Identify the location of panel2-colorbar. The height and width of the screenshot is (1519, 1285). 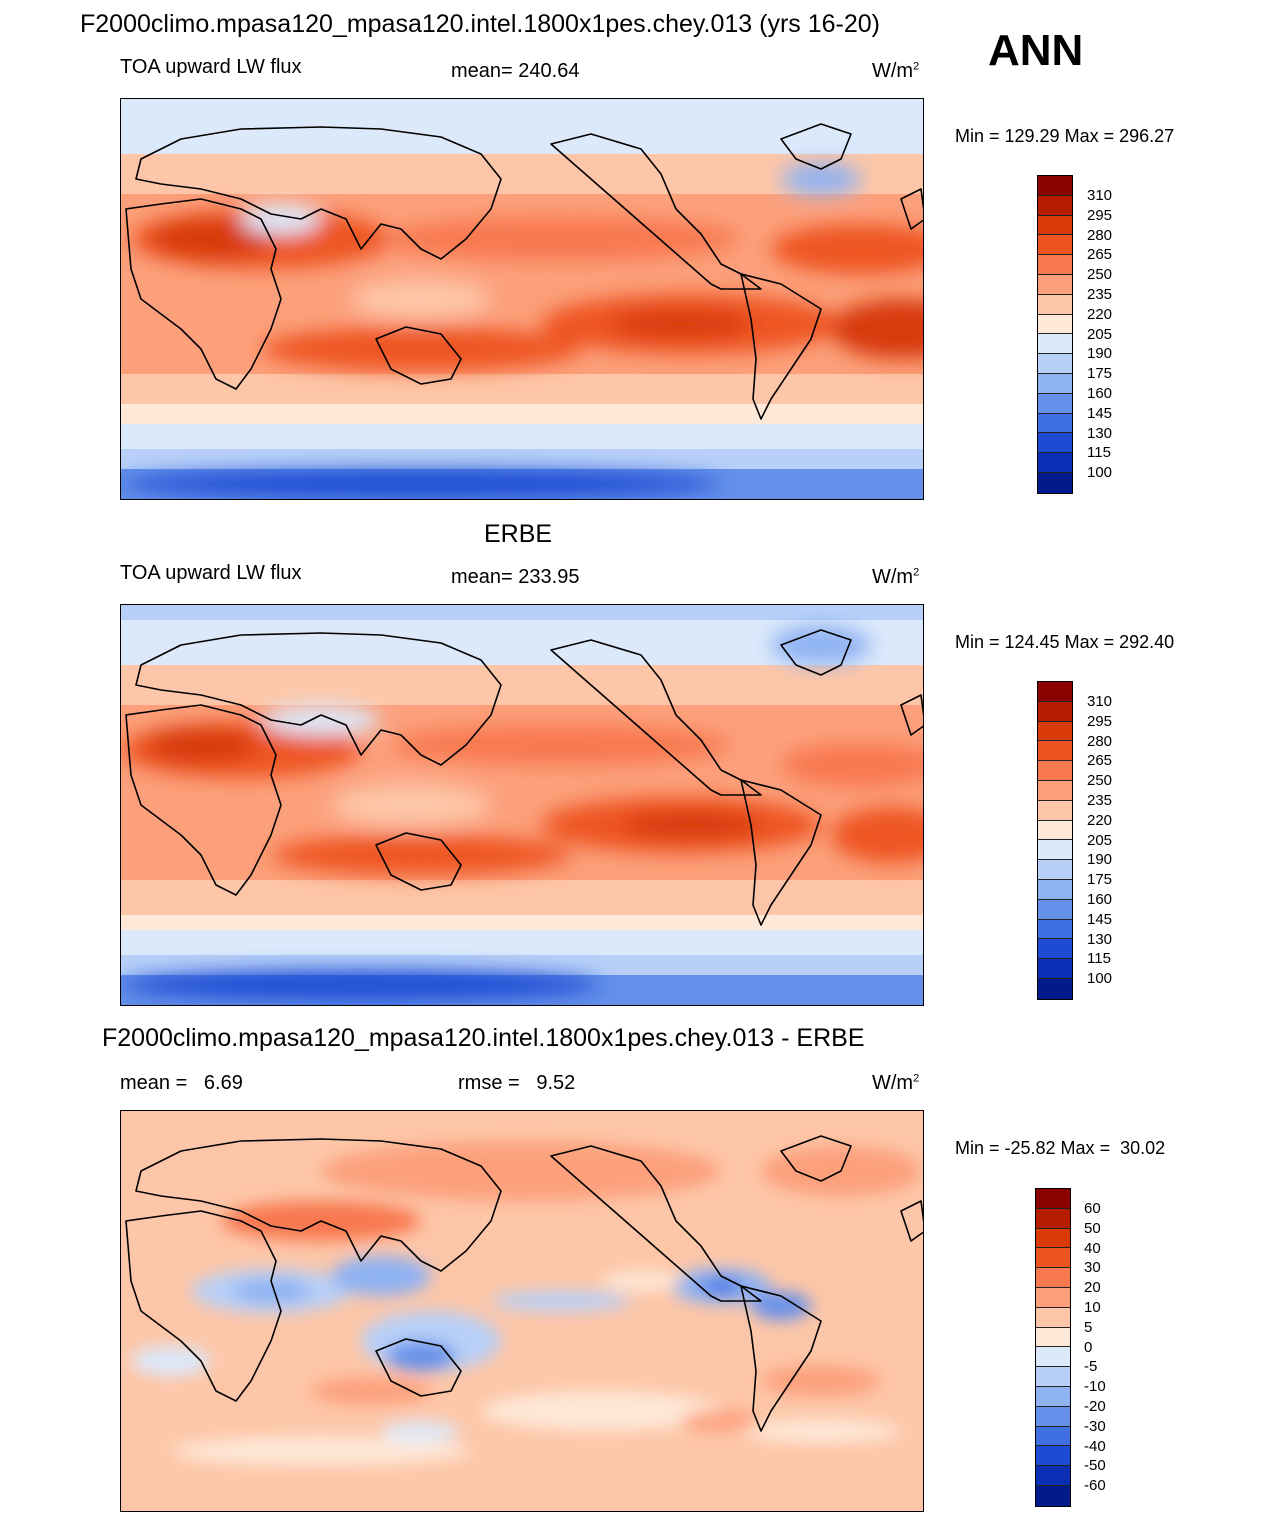
(1055, 840).